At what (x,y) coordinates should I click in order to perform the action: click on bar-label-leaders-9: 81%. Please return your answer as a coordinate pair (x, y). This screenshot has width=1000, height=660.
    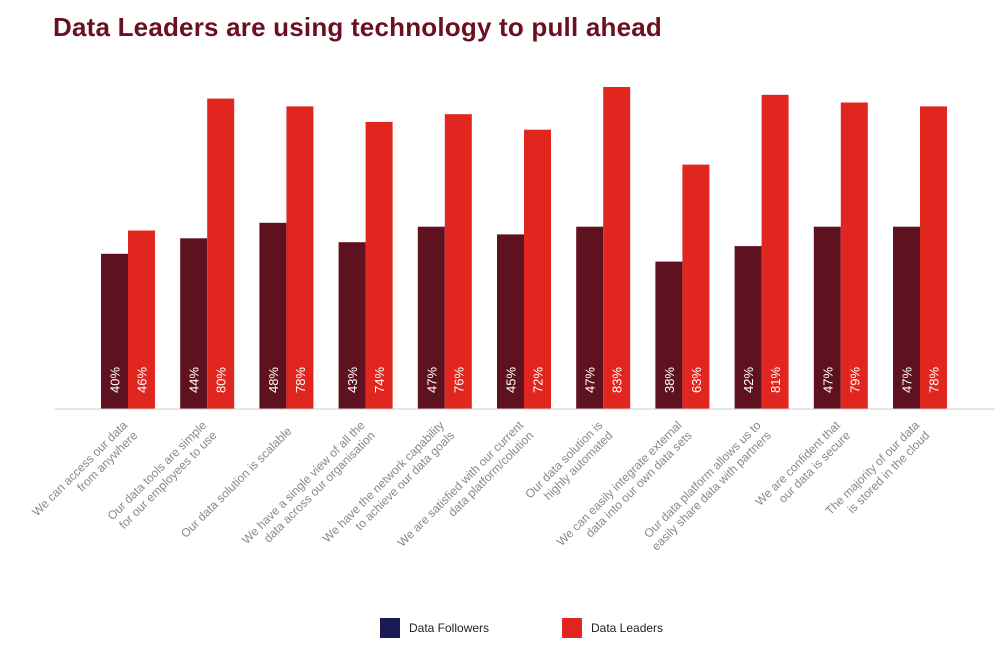
    Looking at the image, I should click on (775, 380).